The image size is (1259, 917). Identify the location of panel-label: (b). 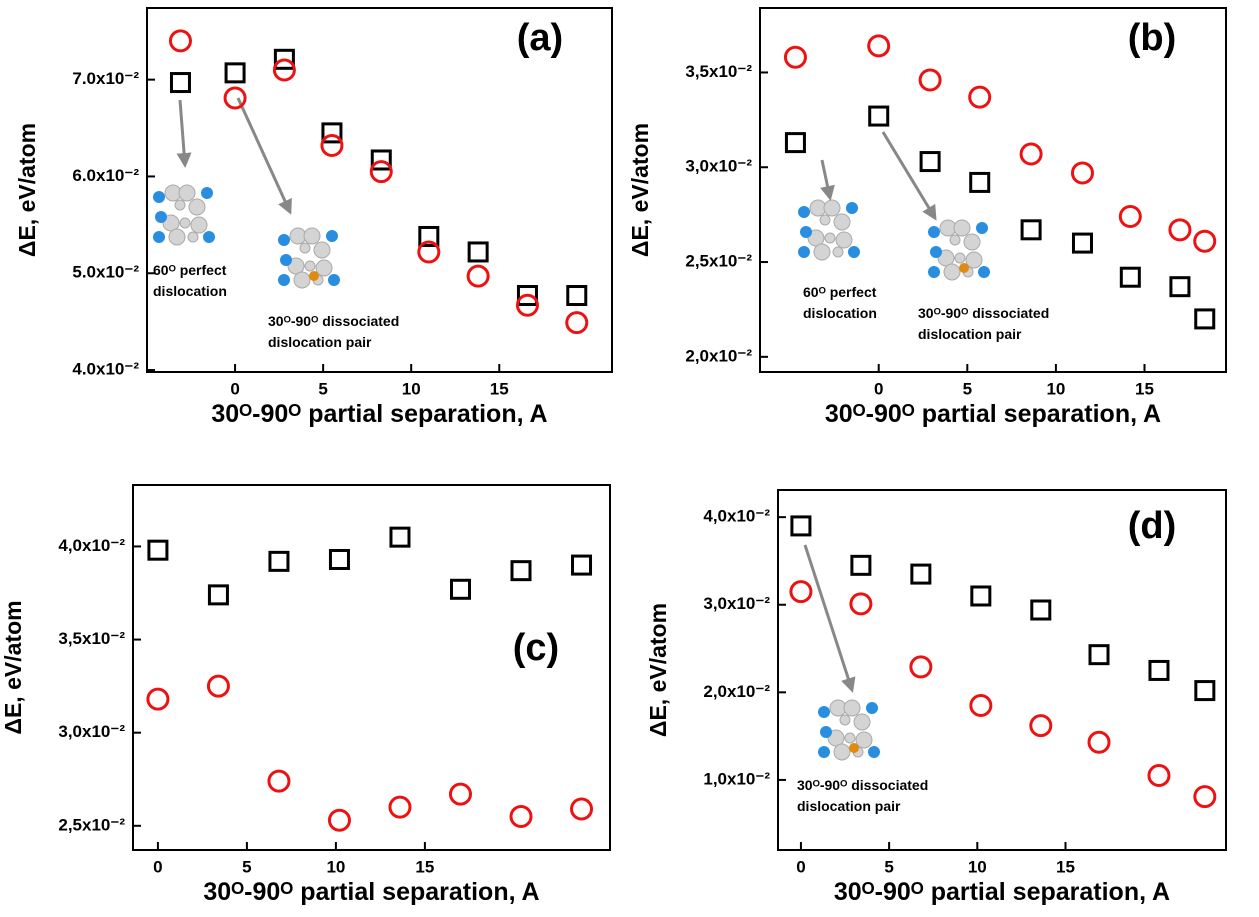
(1152, 38).